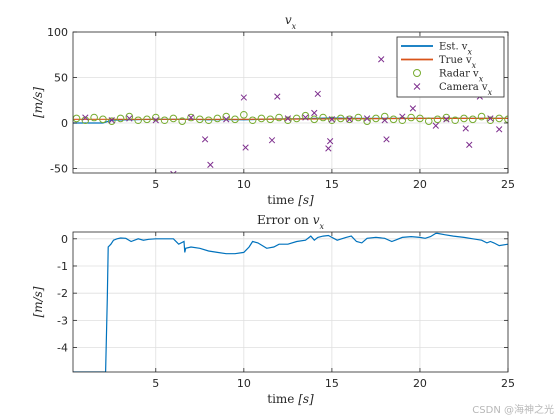 Image resolution: width=560 pixels, height=420 pixels. I want to click on watermark: CSDN @海神之光, so click(513, 410).